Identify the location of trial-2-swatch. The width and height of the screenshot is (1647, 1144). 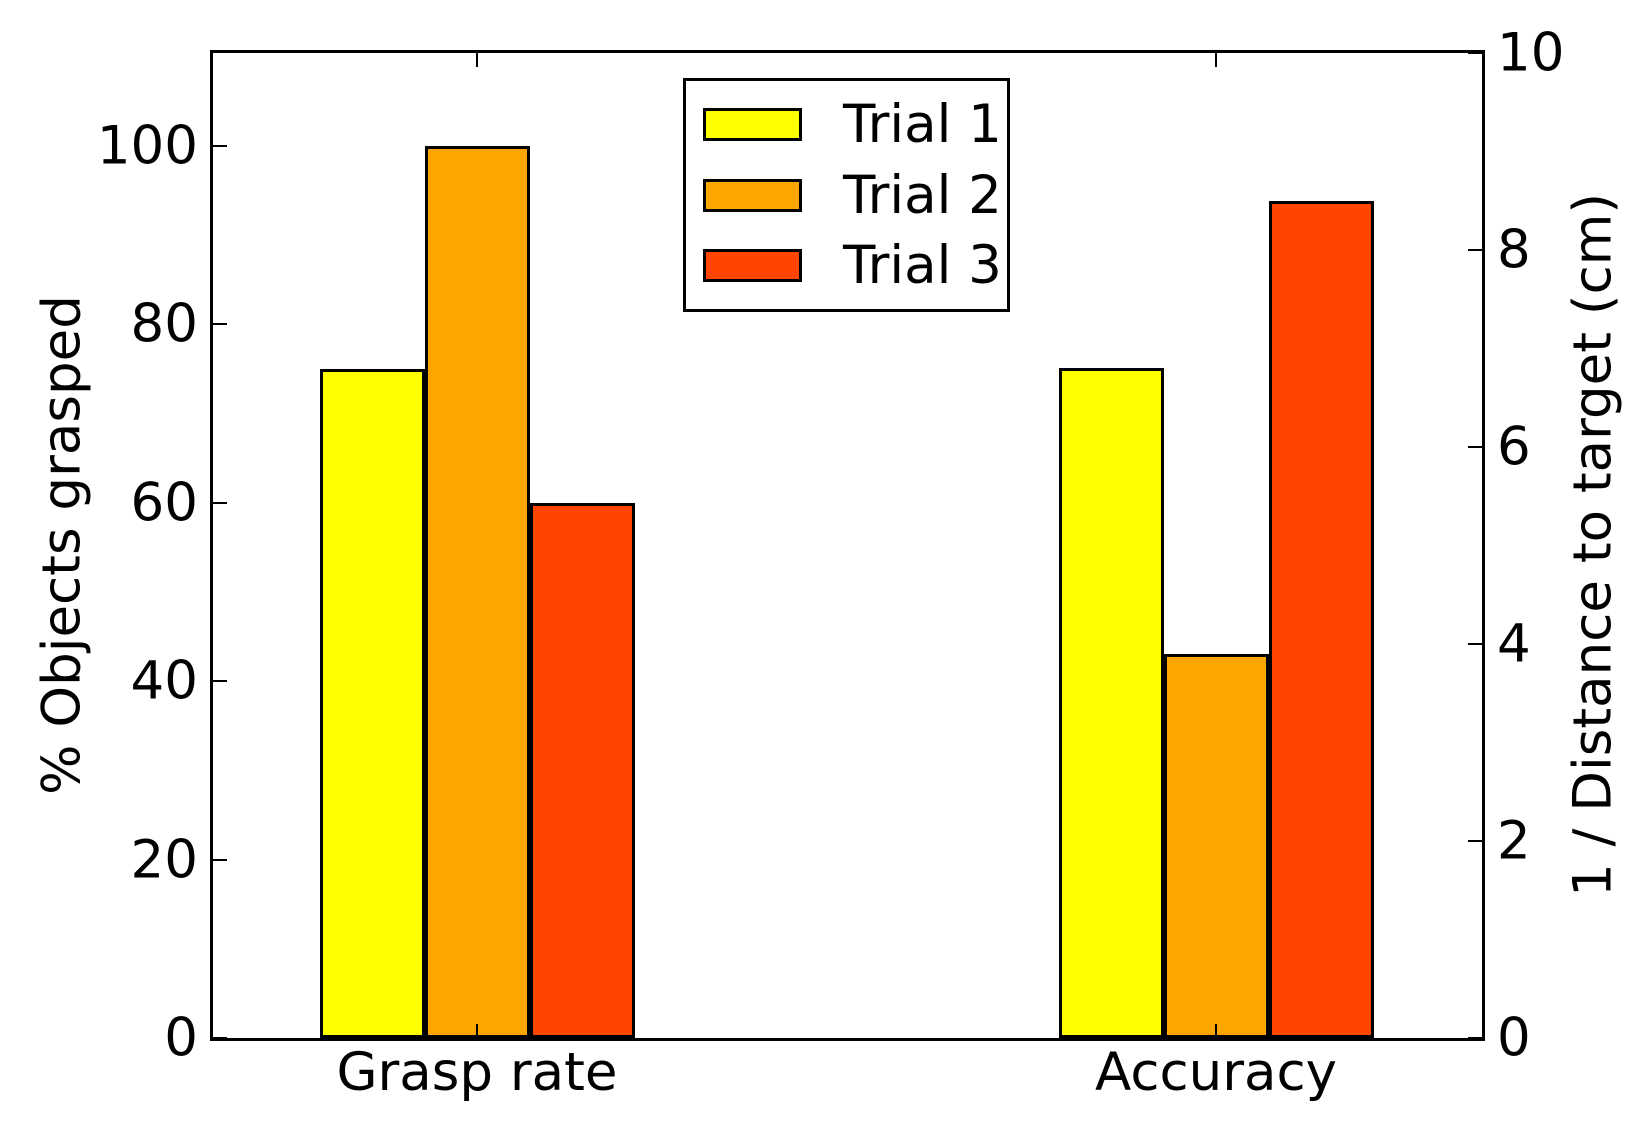
(752, 195).